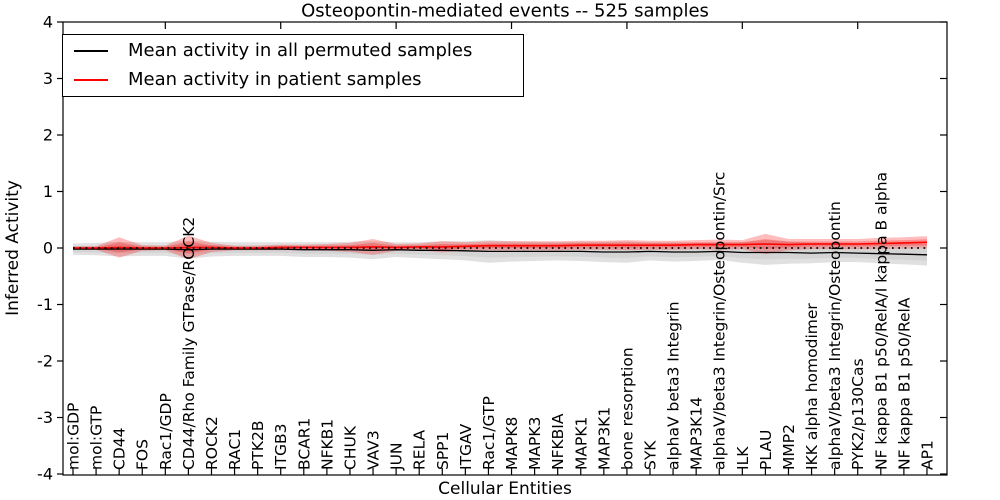 The image size is (1000, 500). What do you see at coordinates (48, 191) in the screenshot?
I see `y-tick-label: 1` at bounding box center [48, 191].